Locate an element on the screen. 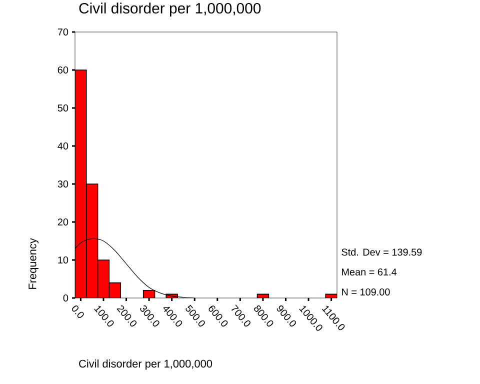  text: Std. Dev = 139.59 is located at coordinates (382, 252).